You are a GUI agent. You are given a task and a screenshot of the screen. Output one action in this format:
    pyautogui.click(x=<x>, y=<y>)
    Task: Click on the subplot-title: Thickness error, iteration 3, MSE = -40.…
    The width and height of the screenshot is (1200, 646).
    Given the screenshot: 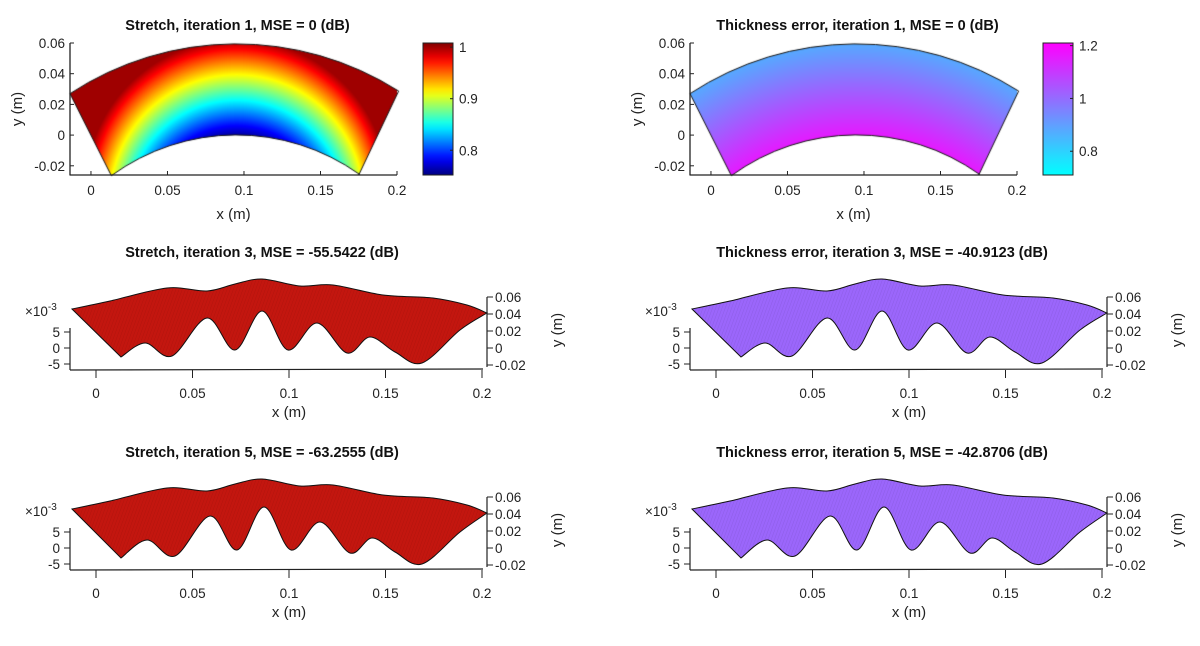 What is the action you would take?
    pyautogui.click(x=882, y=253)
    